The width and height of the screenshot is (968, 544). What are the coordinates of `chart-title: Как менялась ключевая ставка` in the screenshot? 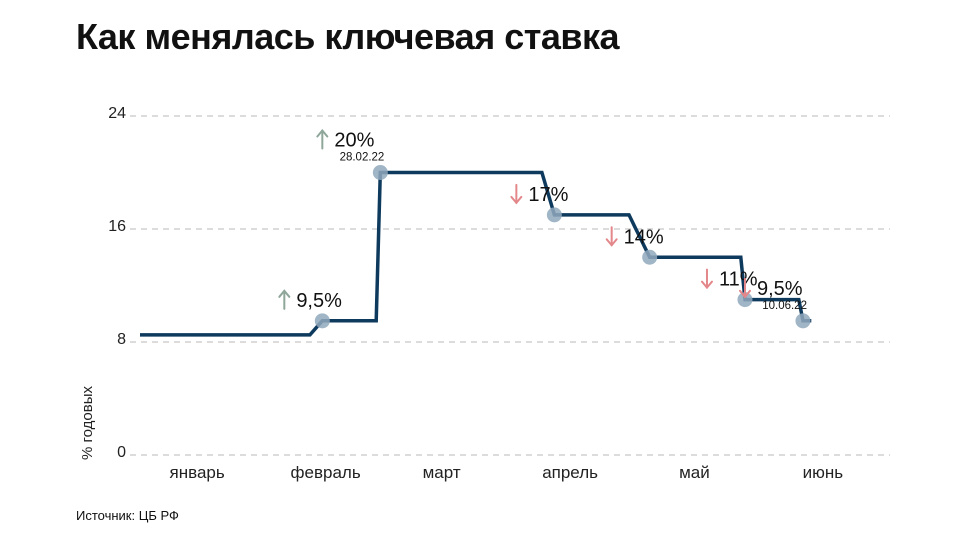 It's located at (348, 36).